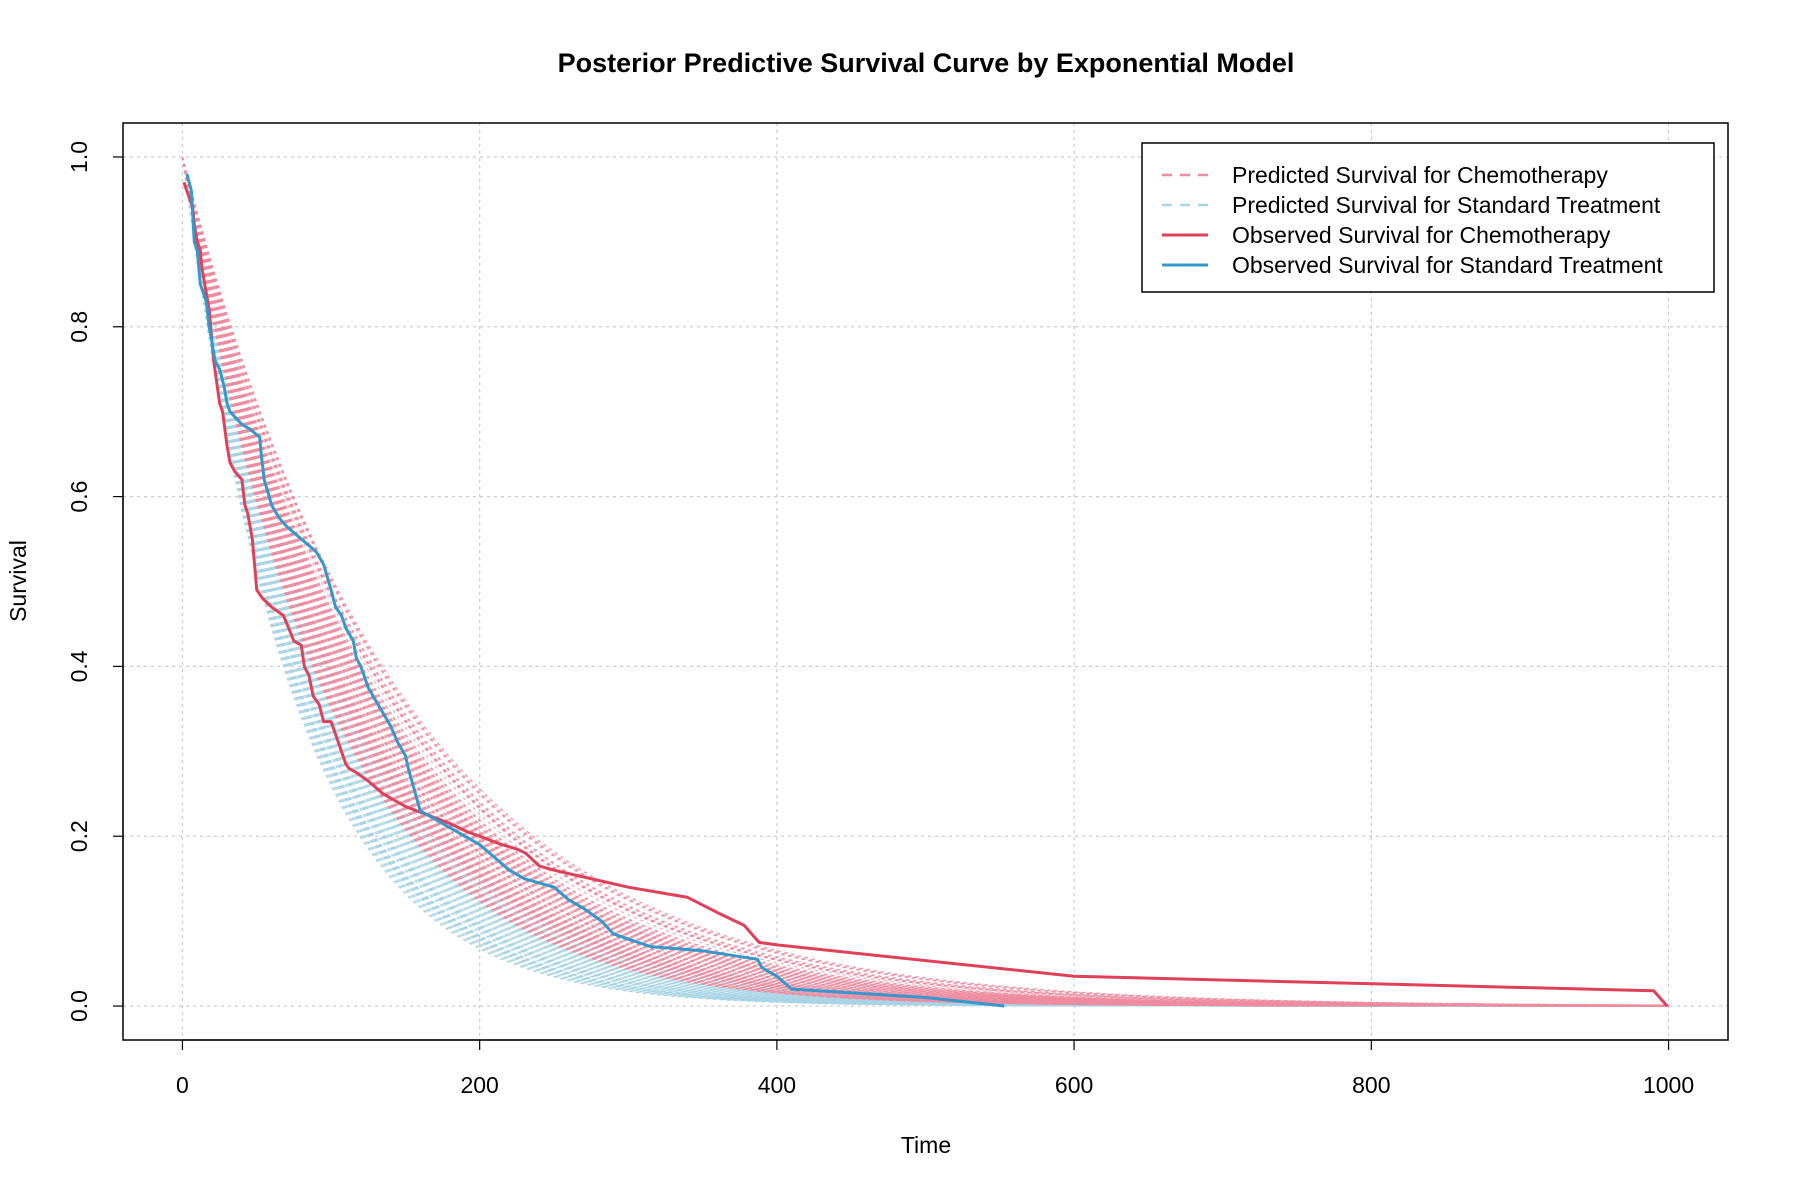 Image resolution: width=1800 pixels, height=1200 pixels. What do you see at coordinates (182, 1085) in the screenshot?
I see `x-tick-label: 0` at bounding box center [182, 1085].